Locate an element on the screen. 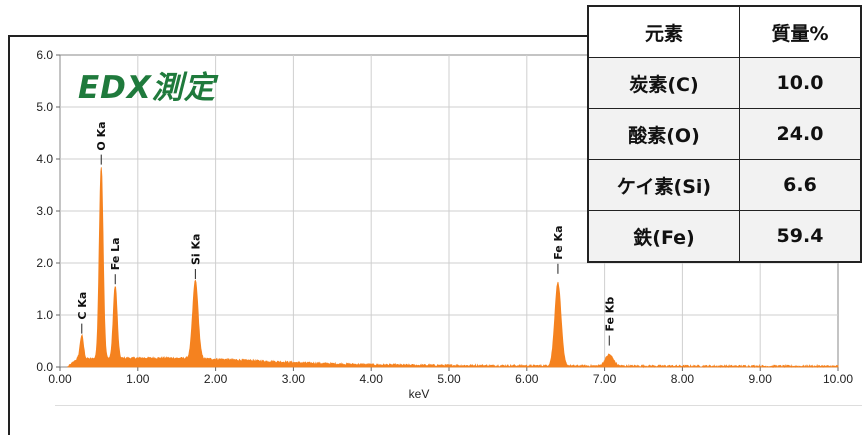 This screenshot has width=862, height=435. x-tick-label: 5.00 is located at coordinates (449, 379).